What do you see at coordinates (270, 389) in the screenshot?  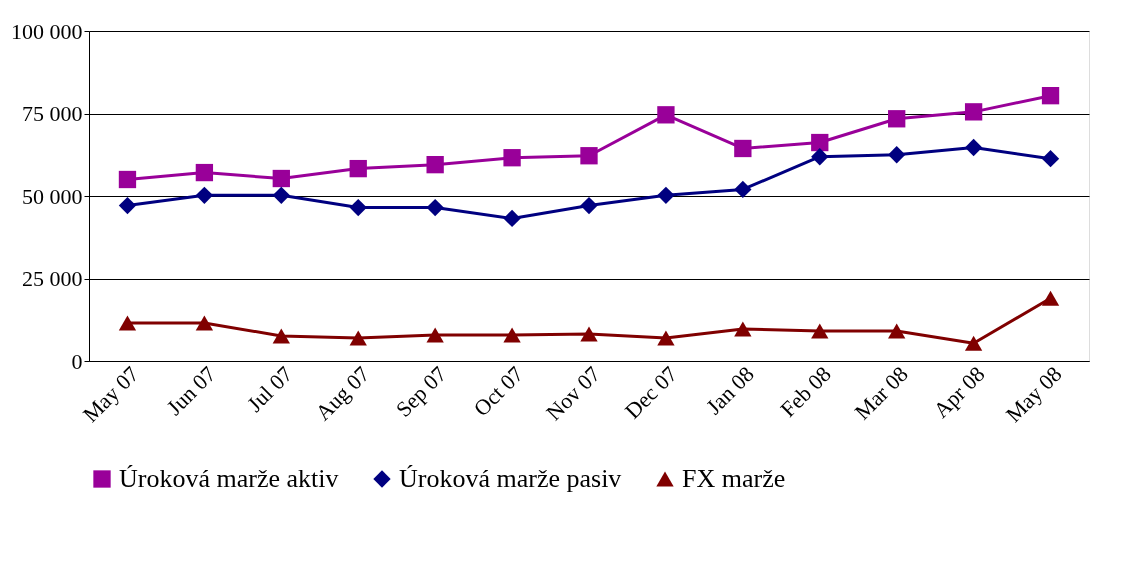 I see `x-tick-label: Jul 07` at bounding box center [270, 389].